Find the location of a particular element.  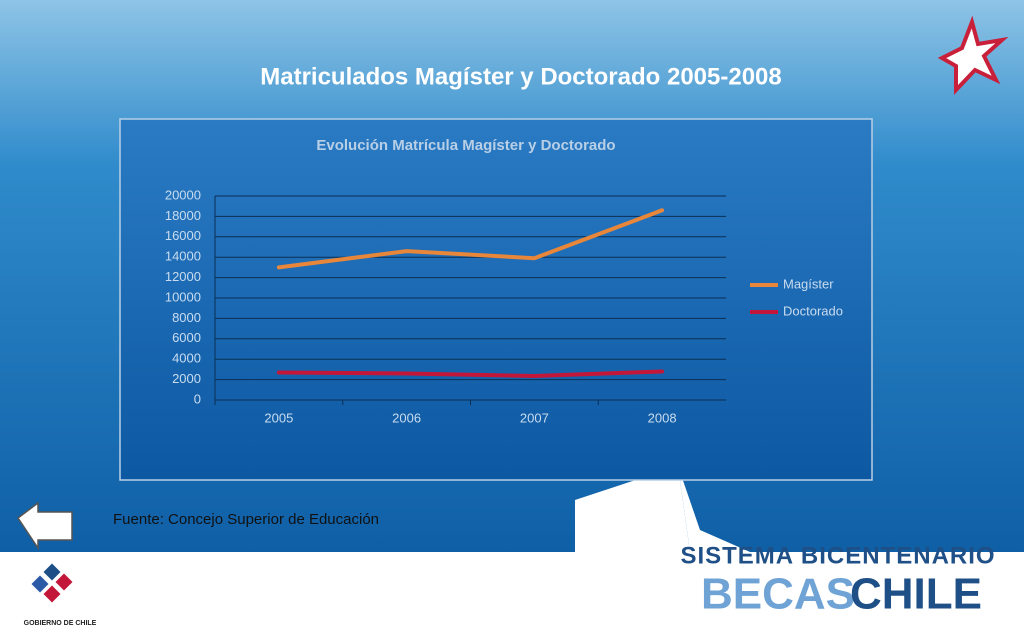

chart-title: Evolución Matrícula Magíster y Doctorado is located at coordinates (465, 145).